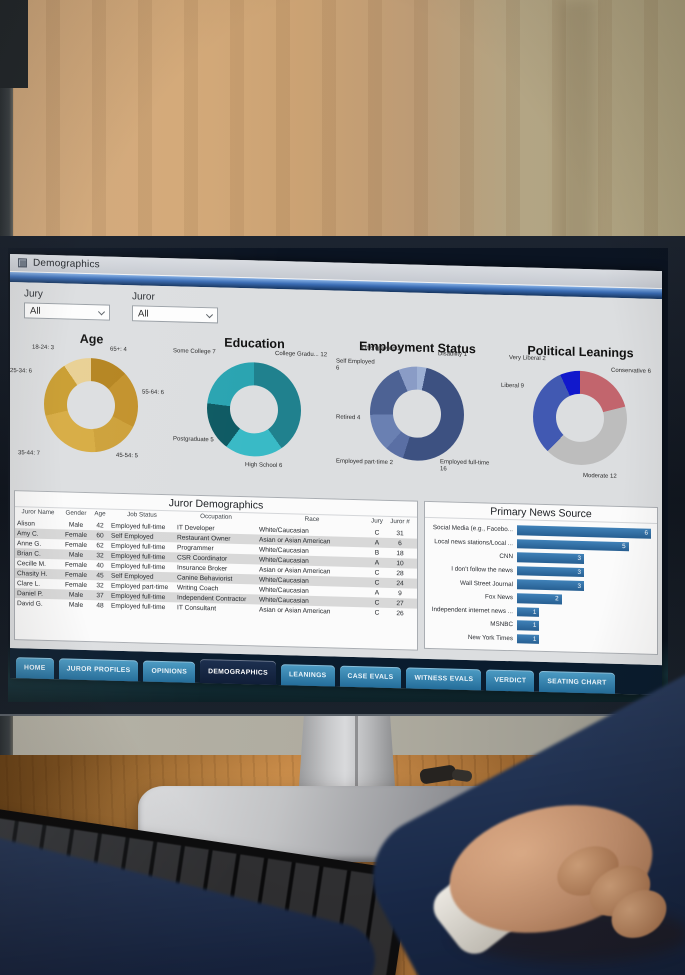 The height and width of the screenshot is (975, 685). I want to click on table-cell: 10, so click(400, 563).